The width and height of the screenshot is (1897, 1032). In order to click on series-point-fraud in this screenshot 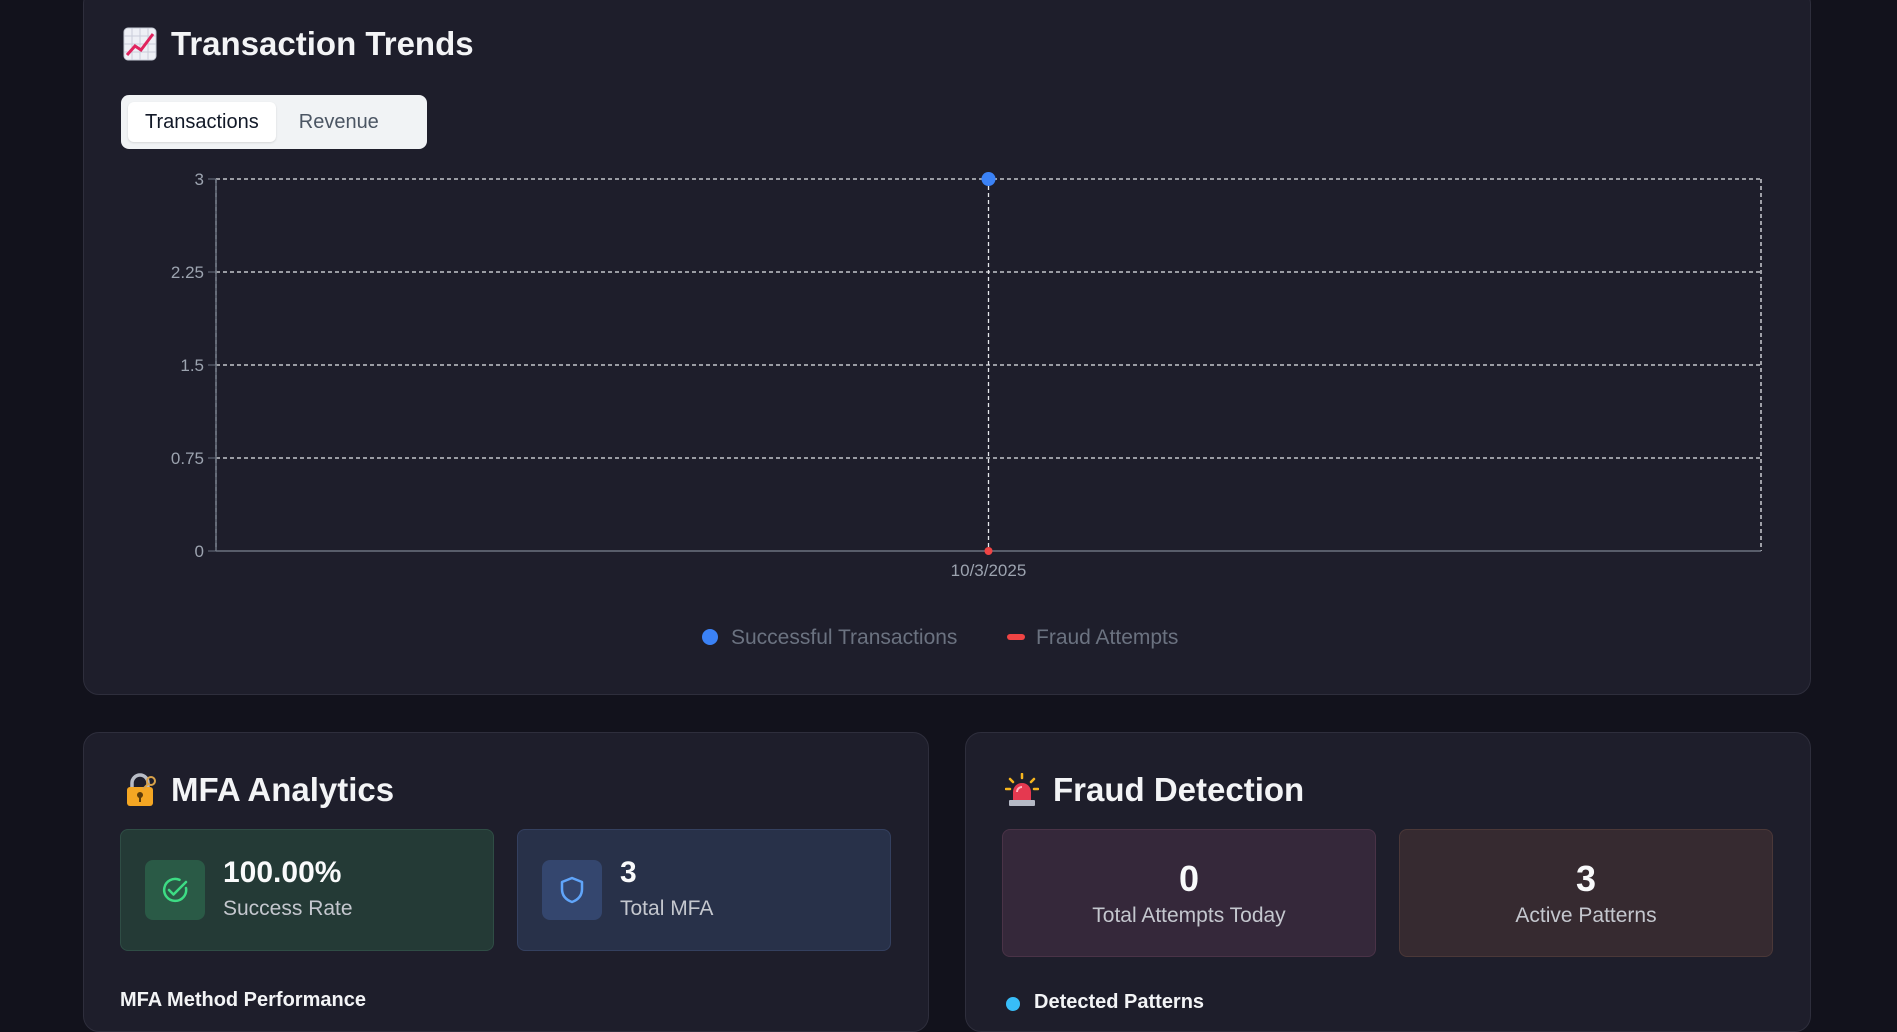, I will do `click(988, 551)`.